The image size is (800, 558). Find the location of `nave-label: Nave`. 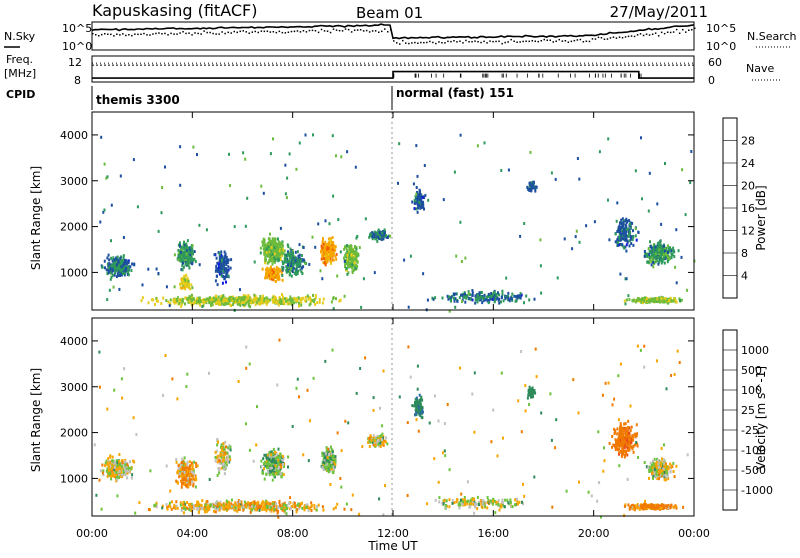

nave-label: Nave is located at coordinates (760, 68).